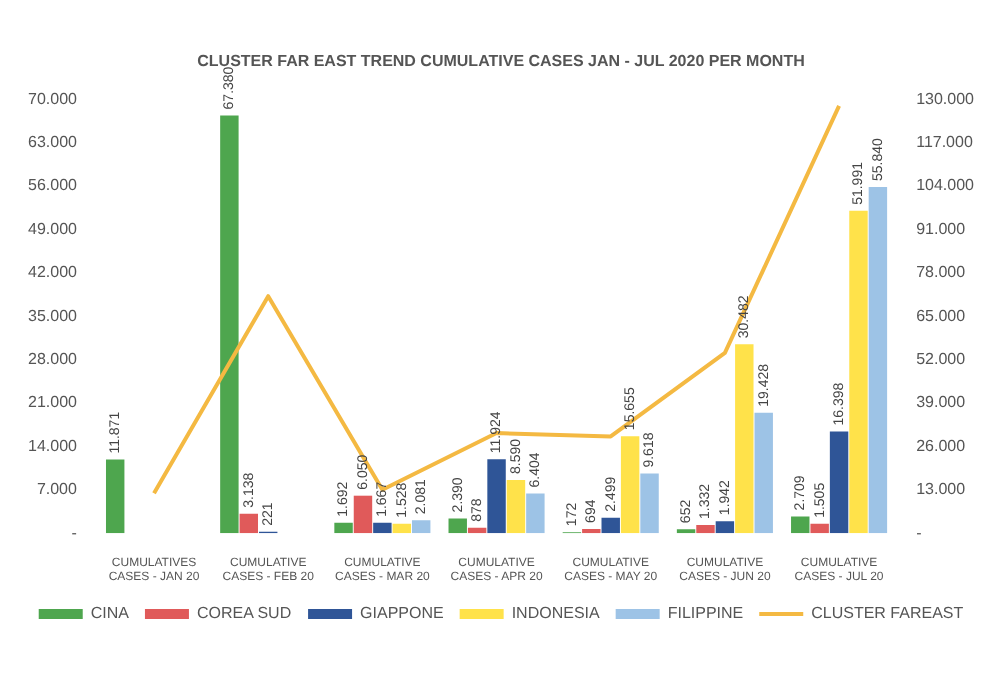 Image resolution: width=1002 pixels, height=678 pixels. Describe the element at coordinates (110, 613) in the screenshot. I see `legend-label: CINA` at that location.